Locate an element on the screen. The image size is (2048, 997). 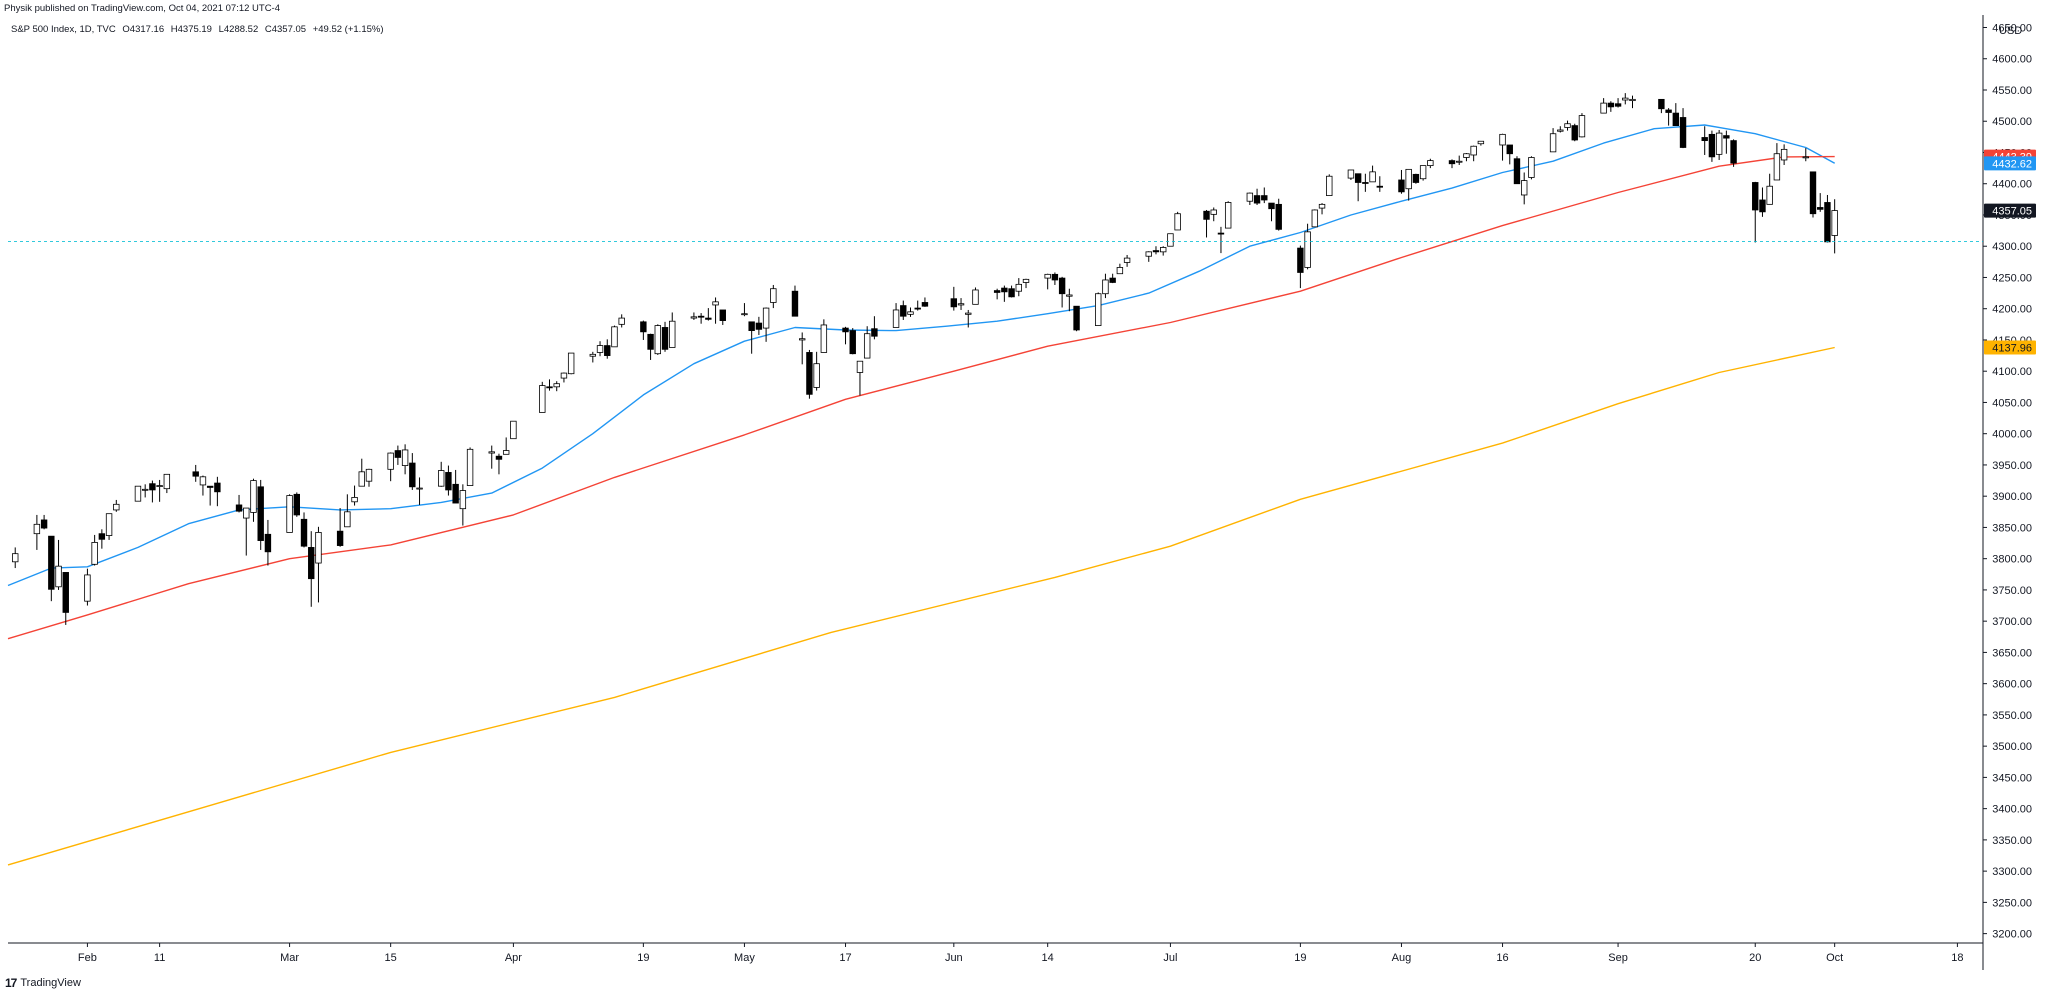
x-tick-label: Aug is located at coordinates (1402, 958).